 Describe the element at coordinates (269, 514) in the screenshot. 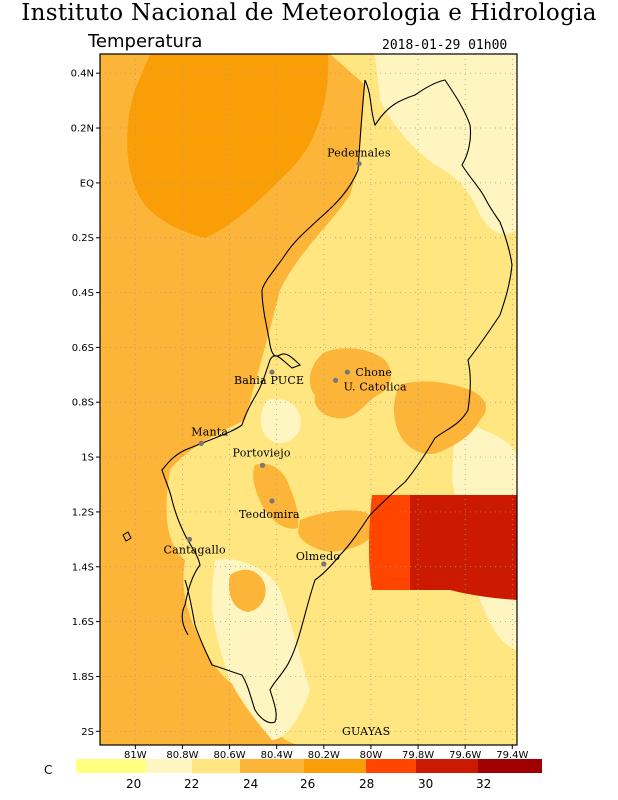

I see `station-label: Teodomira` at that location.